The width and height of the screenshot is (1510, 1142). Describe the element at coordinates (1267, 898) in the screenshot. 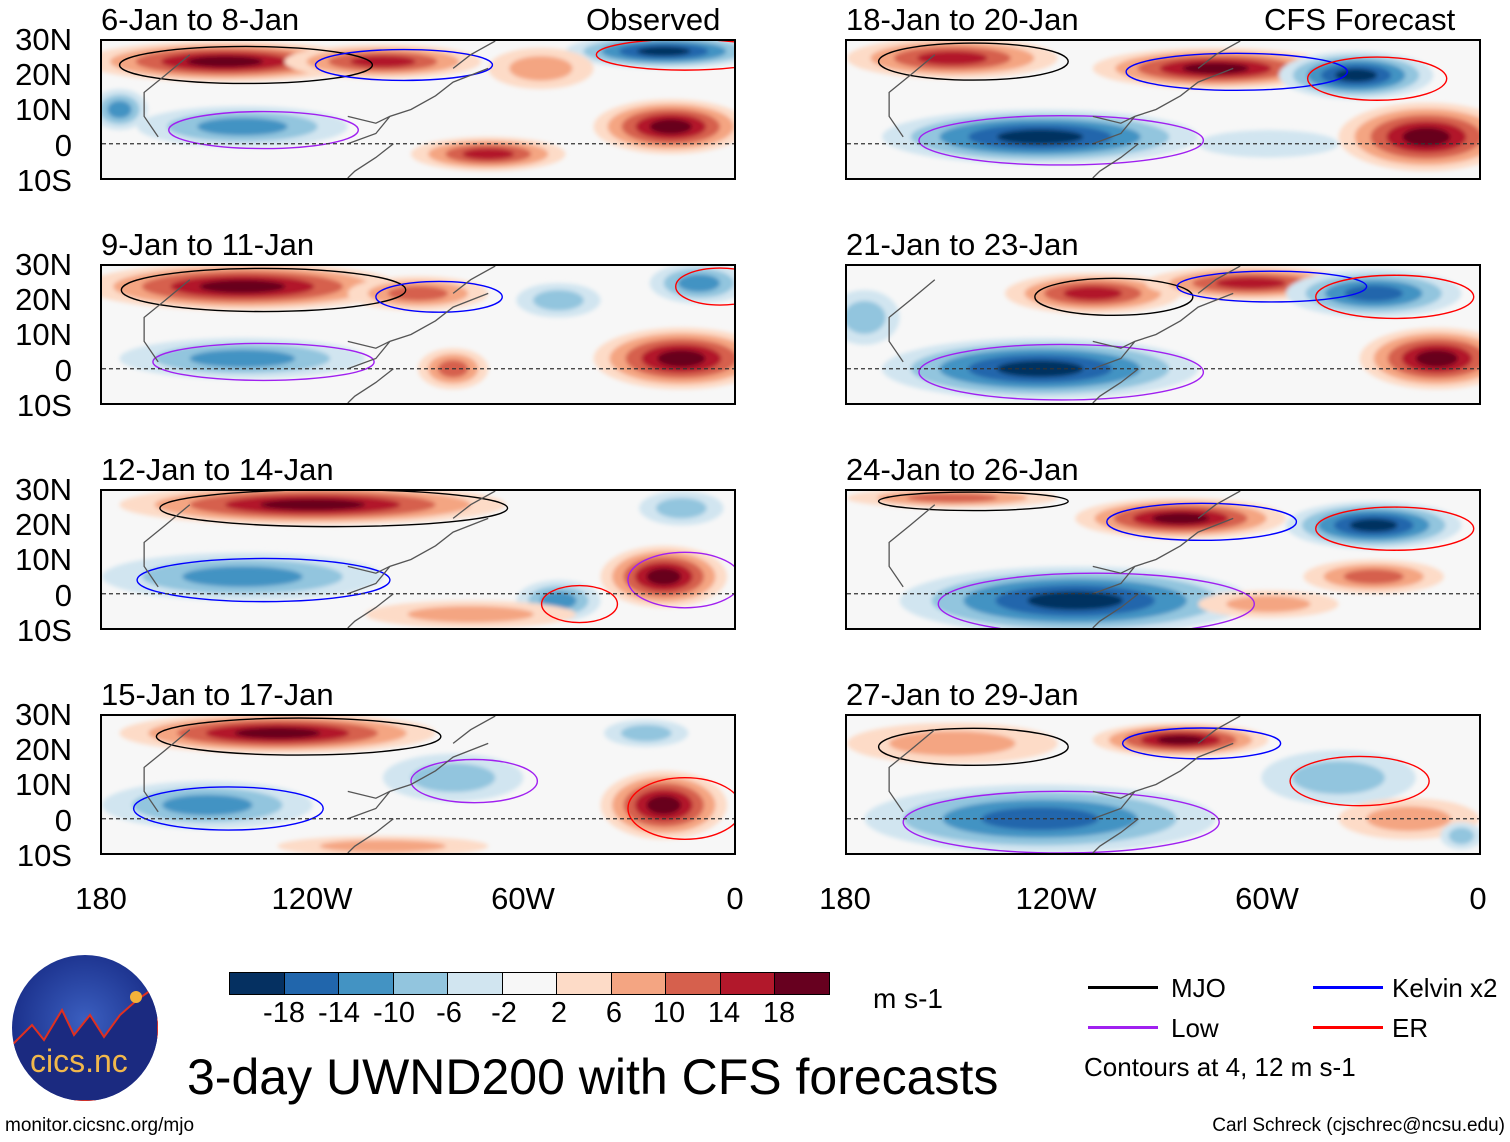

I see `lon-label: 60W` at that location.